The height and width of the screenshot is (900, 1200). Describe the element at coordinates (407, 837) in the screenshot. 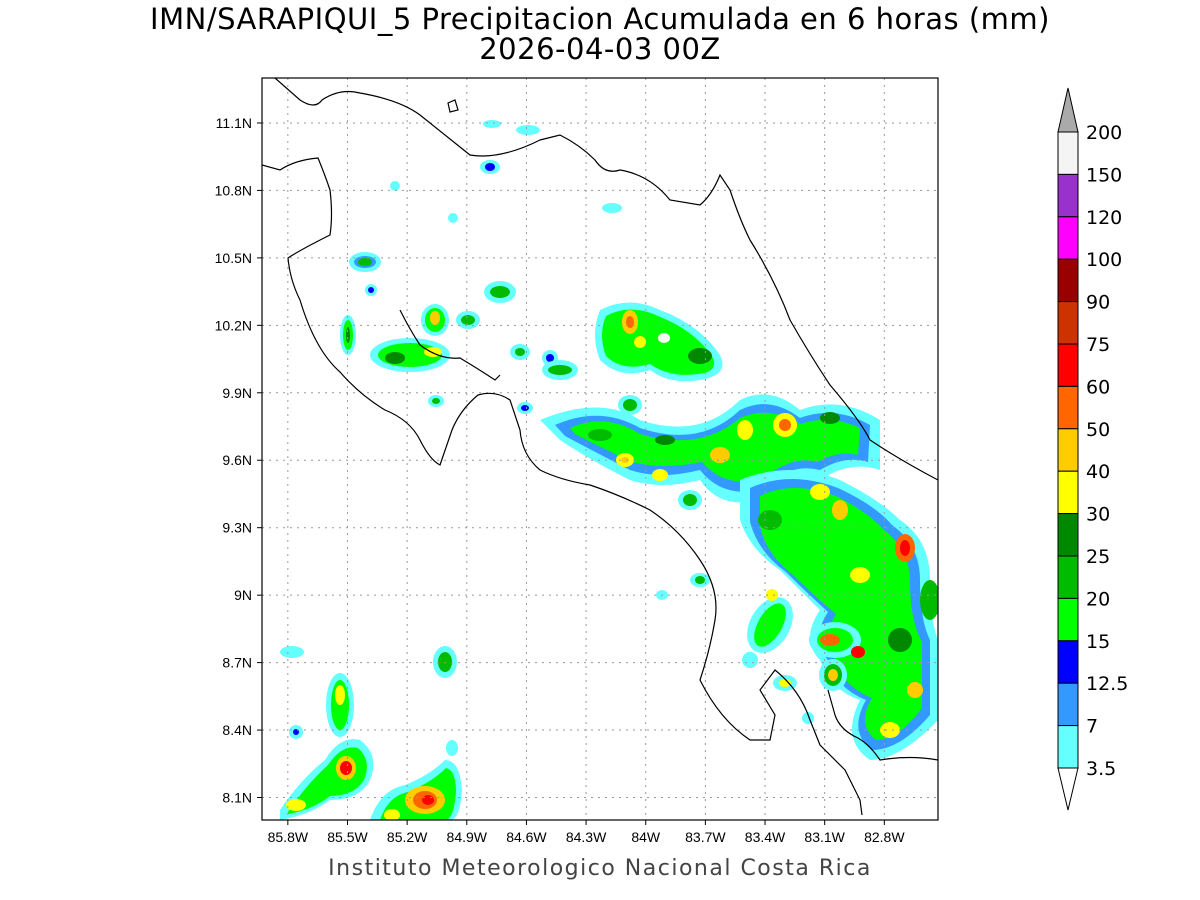

I see `lon-tick-label: 85.2W` at that location.